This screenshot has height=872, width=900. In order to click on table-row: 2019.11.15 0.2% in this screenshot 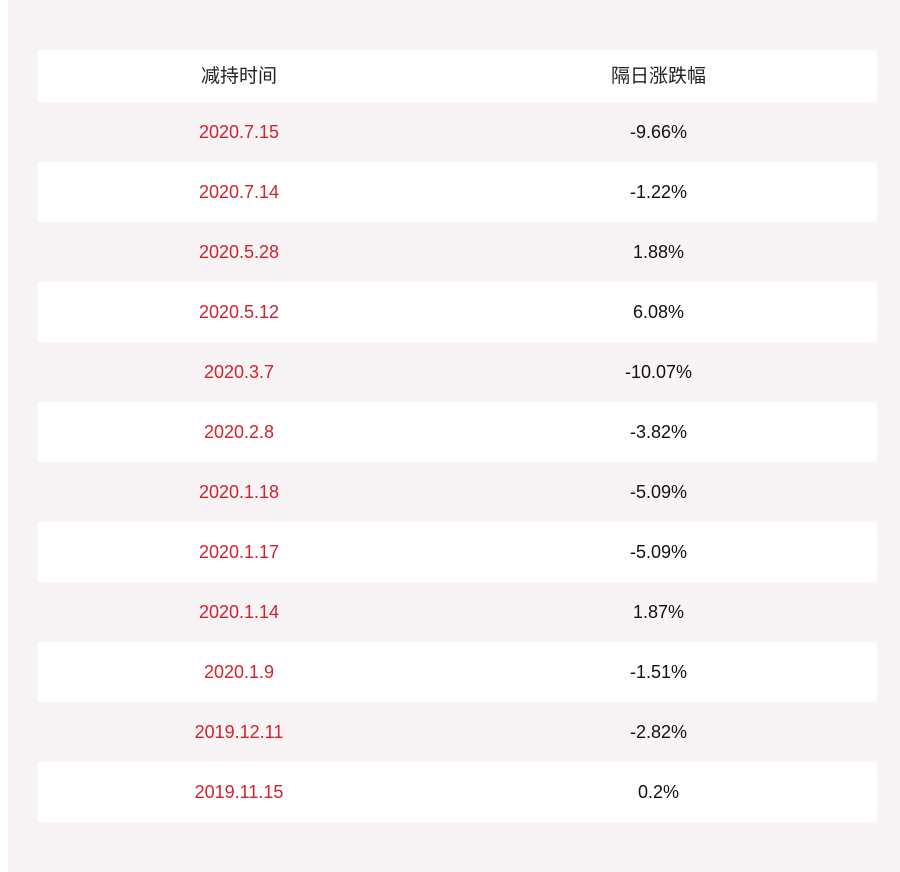, I will do `click(457, 792)`.